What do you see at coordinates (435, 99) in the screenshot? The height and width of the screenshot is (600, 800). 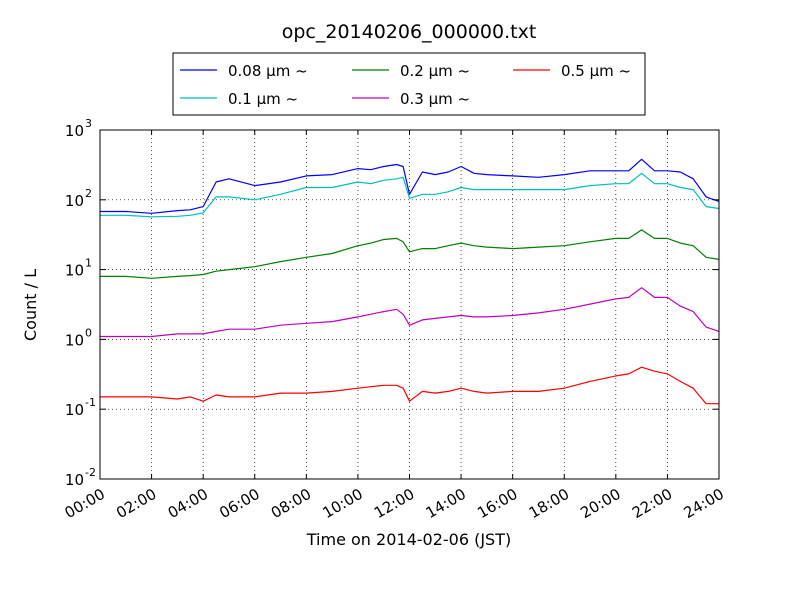 I see `legend-label: 0.3 μm ~` at bounding box center [435, 99].